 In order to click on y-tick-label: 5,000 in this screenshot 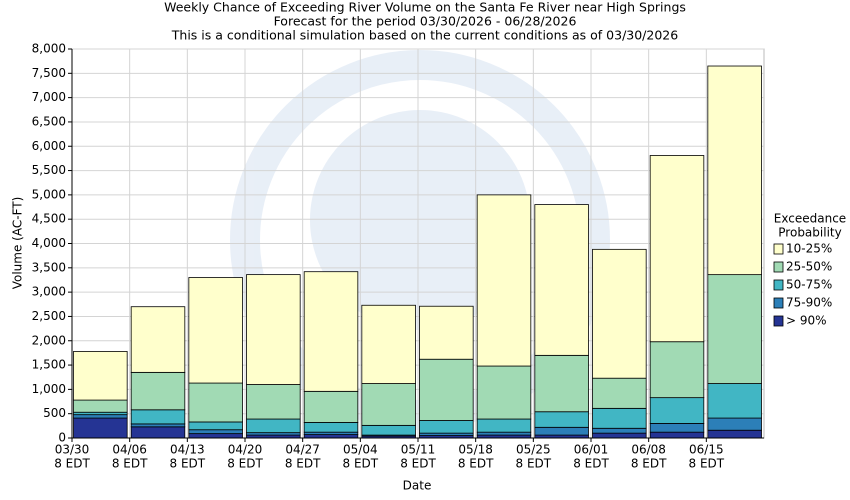, I will do `click(49, 194)`.